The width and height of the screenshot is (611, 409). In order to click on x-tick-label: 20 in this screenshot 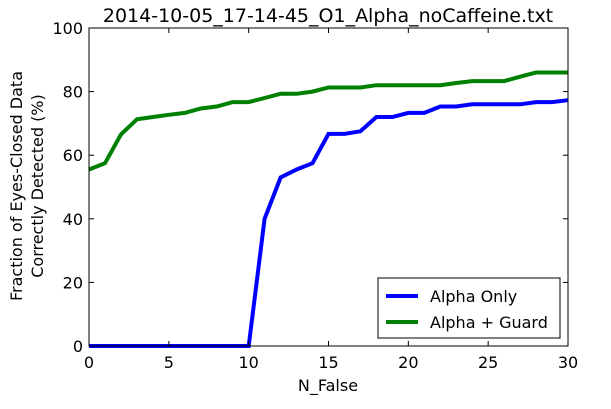, I will do `click(408, 362)`.